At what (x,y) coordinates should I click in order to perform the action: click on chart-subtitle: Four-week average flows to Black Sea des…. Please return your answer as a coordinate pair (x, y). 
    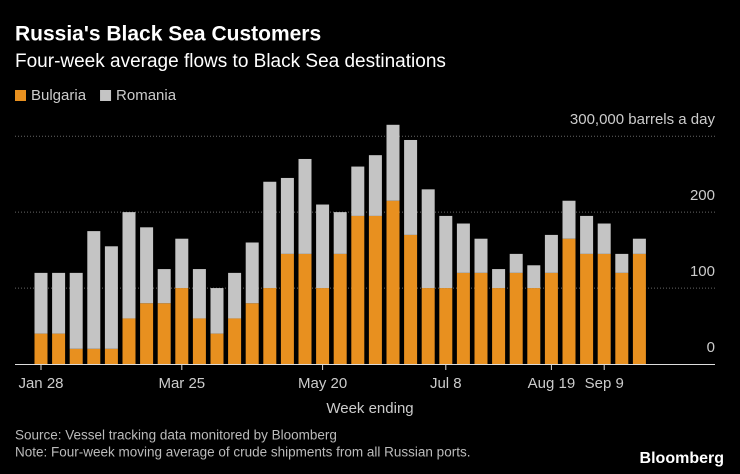
    Looking at the image, I should click on (230, 61).